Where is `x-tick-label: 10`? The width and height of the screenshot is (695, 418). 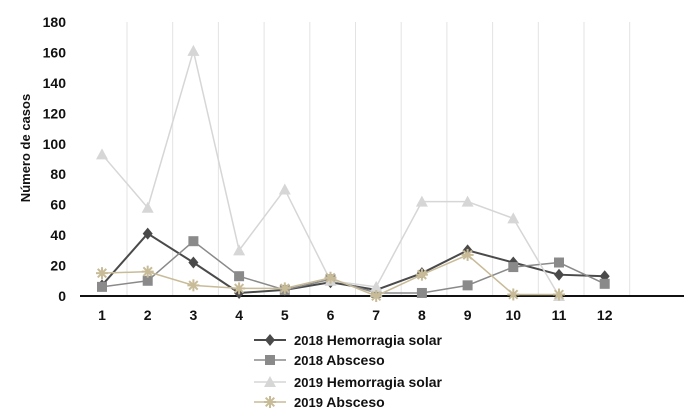 x-tick-label: 10 is located at coordinates (514, 315).